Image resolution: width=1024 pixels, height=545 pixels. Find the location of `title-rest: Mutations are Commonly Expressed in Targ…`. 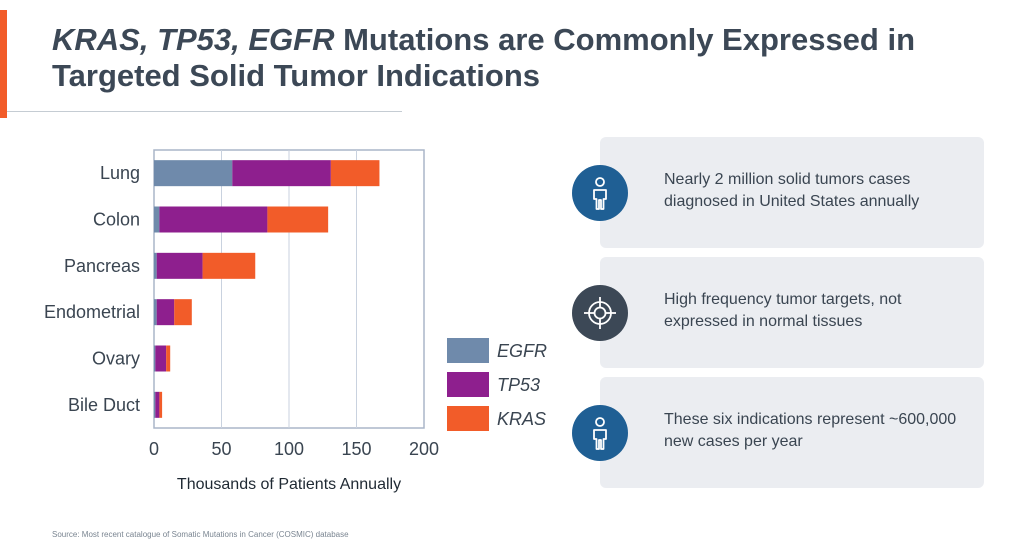

title-rest: Mutations are Commonly Expressed in Targ… is located at coordinates (484, 57).